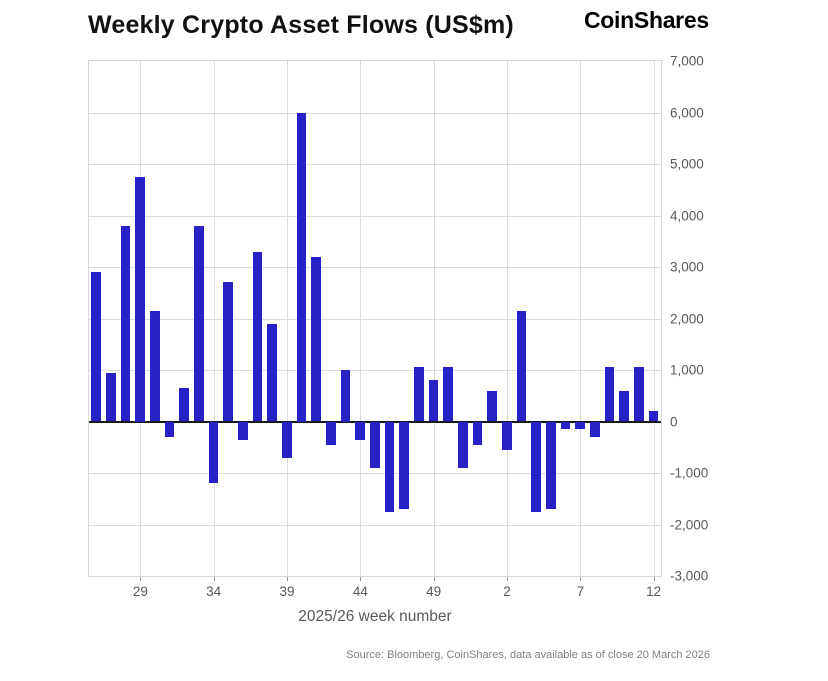  Describe the element at coordinates (646, 20) in the screenshot. I see `coinshares-logo: CoinShares` at that location.